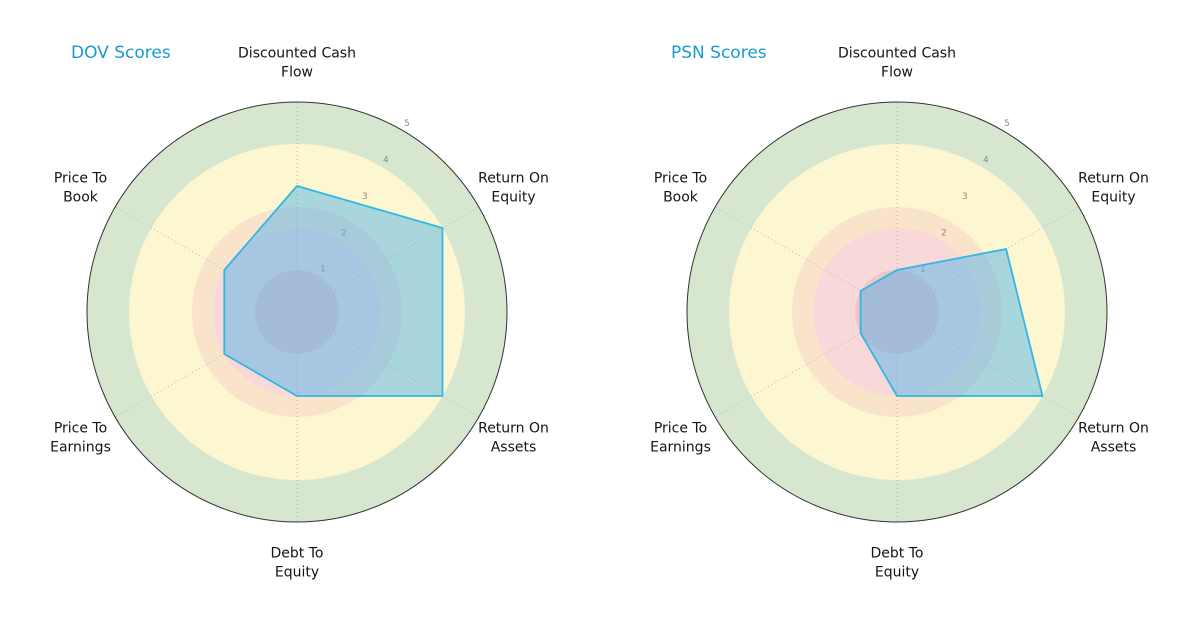 Image resolution: width=1200 pixels, height=625 pixels. I want to click on r-tick-label: 2, so click(944, 233).